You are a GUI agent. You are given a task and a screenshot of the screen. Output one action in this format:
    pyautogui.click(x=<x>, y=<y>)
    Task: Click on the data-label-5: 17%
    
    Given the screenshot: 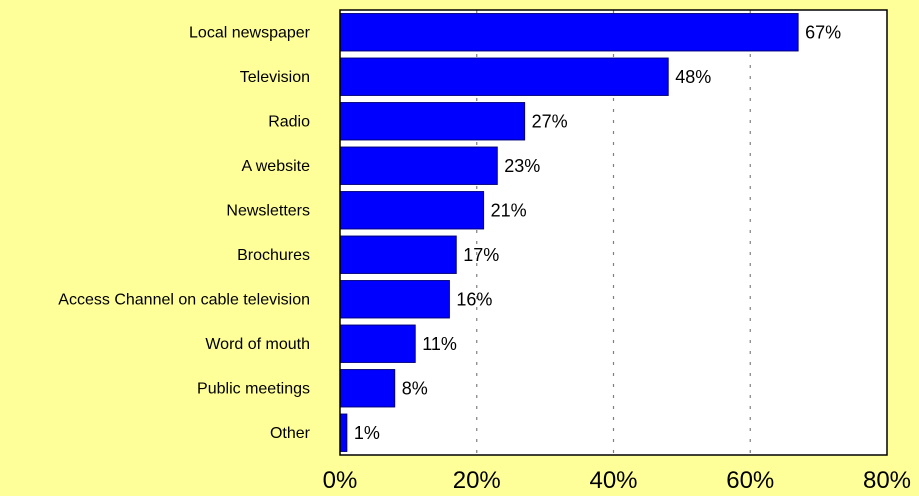 What is the action you would take?
    pyautogui.click(x=481, y=255)
    